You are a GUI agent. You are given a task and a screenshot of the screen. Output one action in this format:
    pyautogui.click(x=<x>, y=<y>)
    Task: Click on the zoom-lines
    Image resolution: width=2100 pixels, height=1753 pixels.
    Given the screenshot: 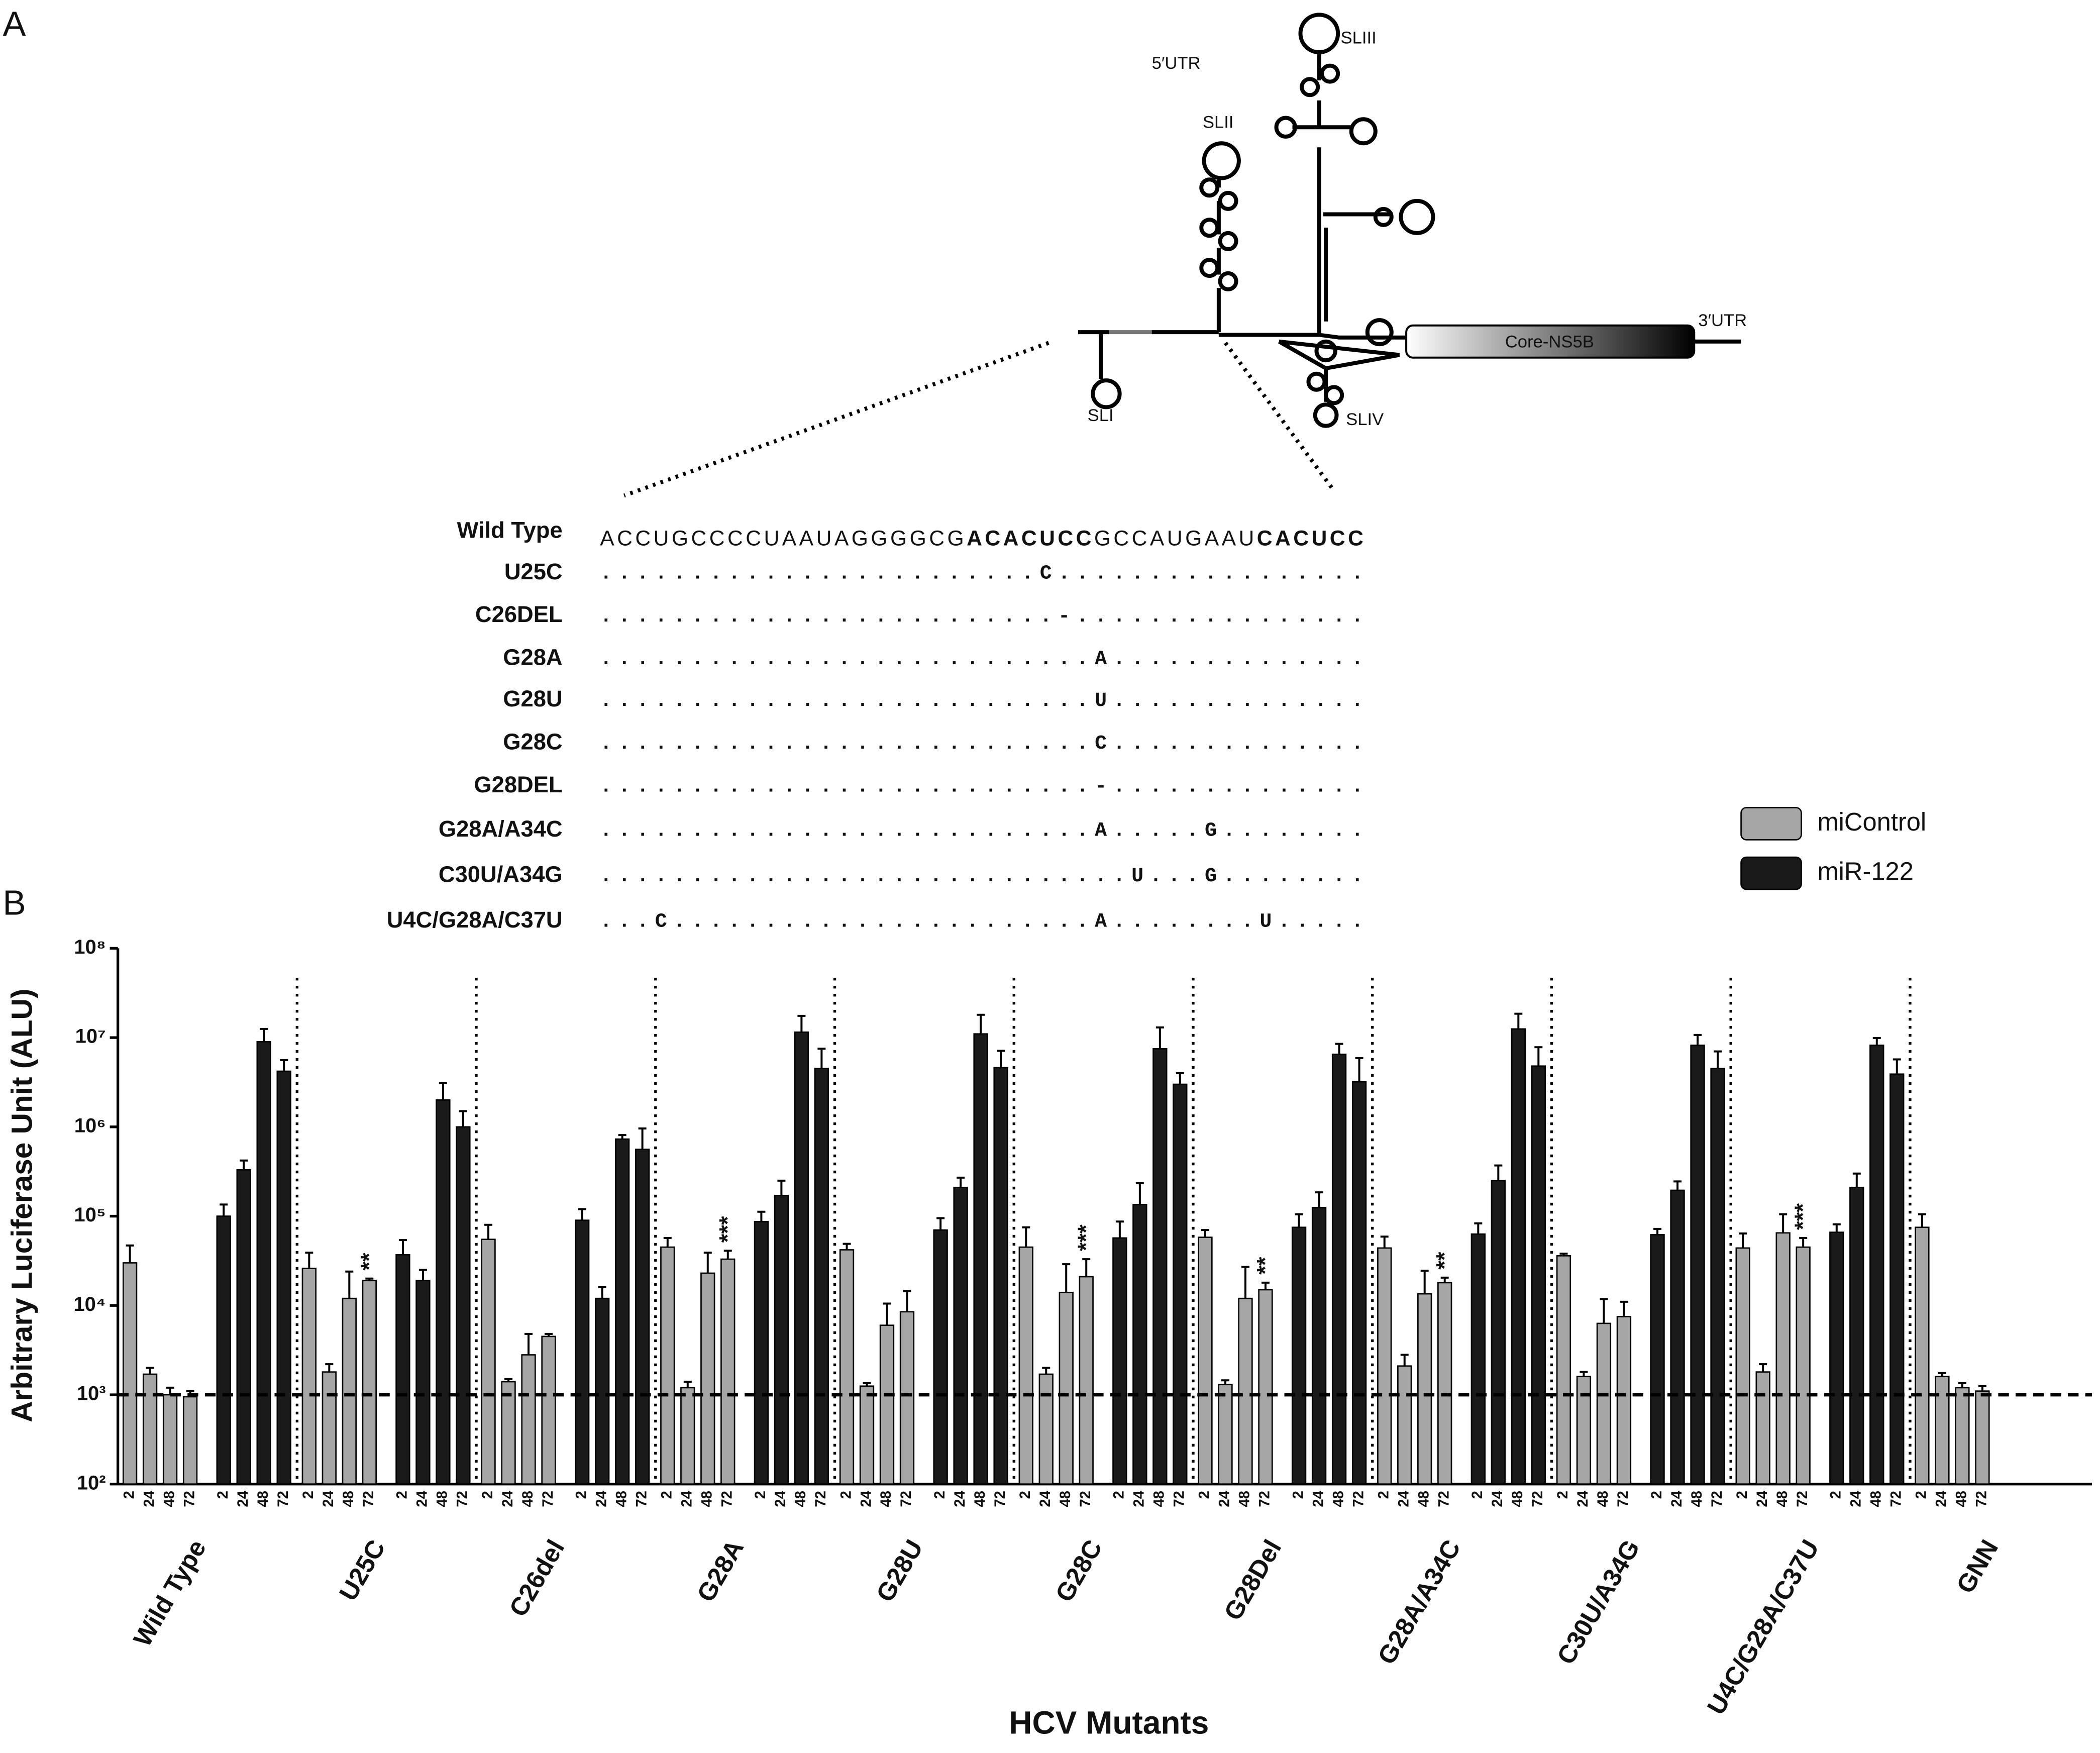 What is the action you would take?
    pyautogui.click(x=978, y=419)
    